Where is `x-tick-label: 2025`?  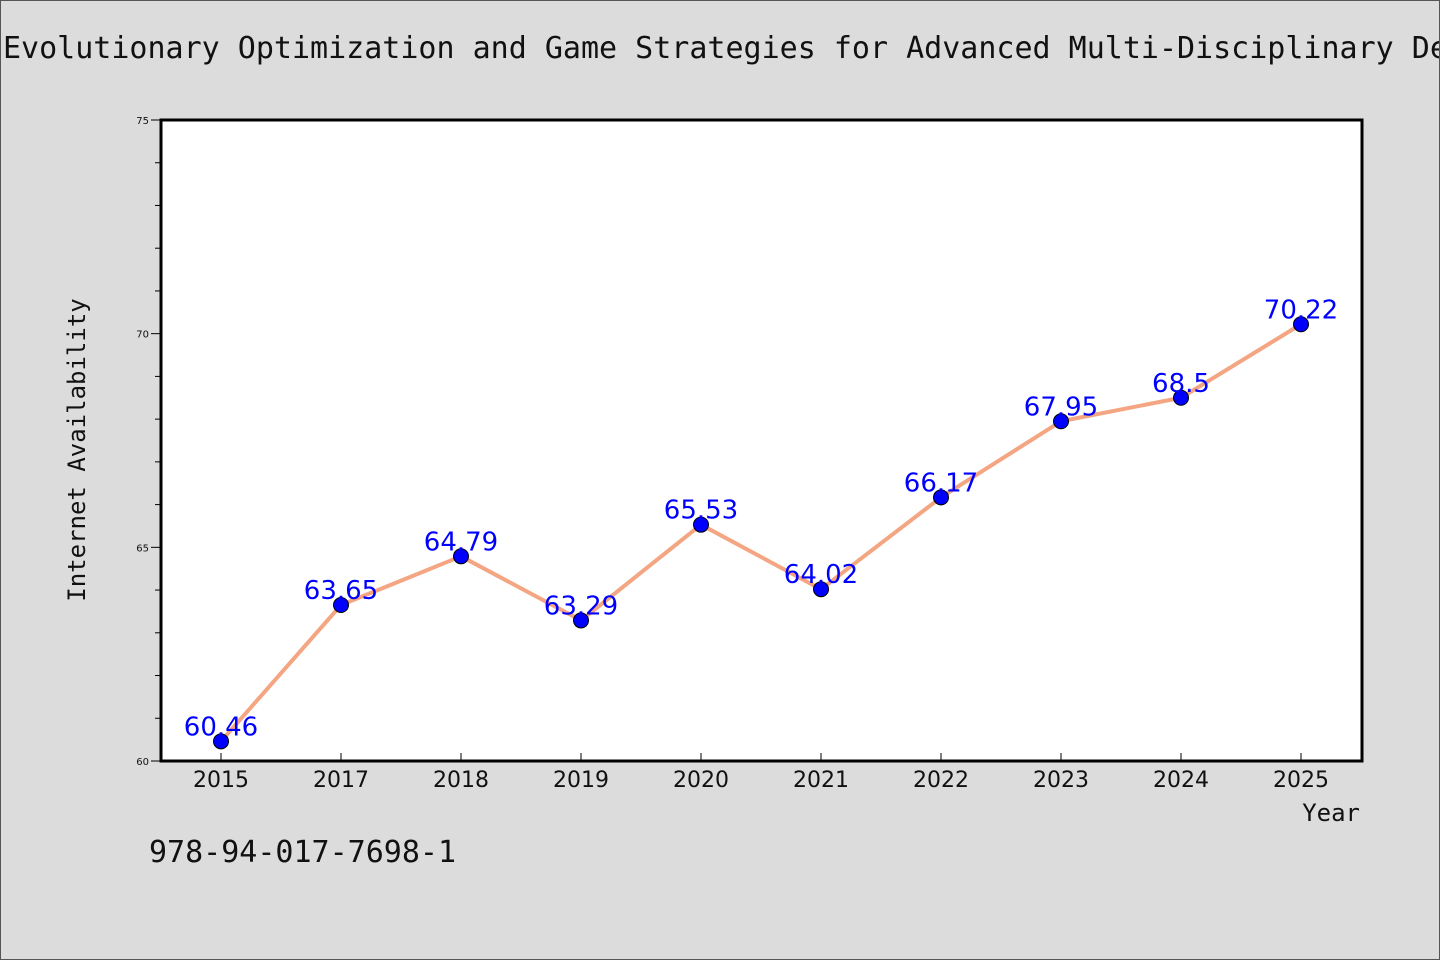 x-tick-label: 2025 is located at coordinates (1301, 780).